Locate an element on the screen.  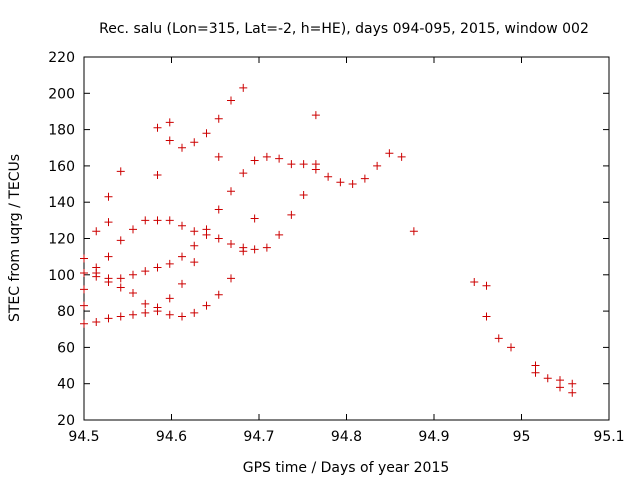
x-tick-label: 95.1 is located at coordinates (608, 437).